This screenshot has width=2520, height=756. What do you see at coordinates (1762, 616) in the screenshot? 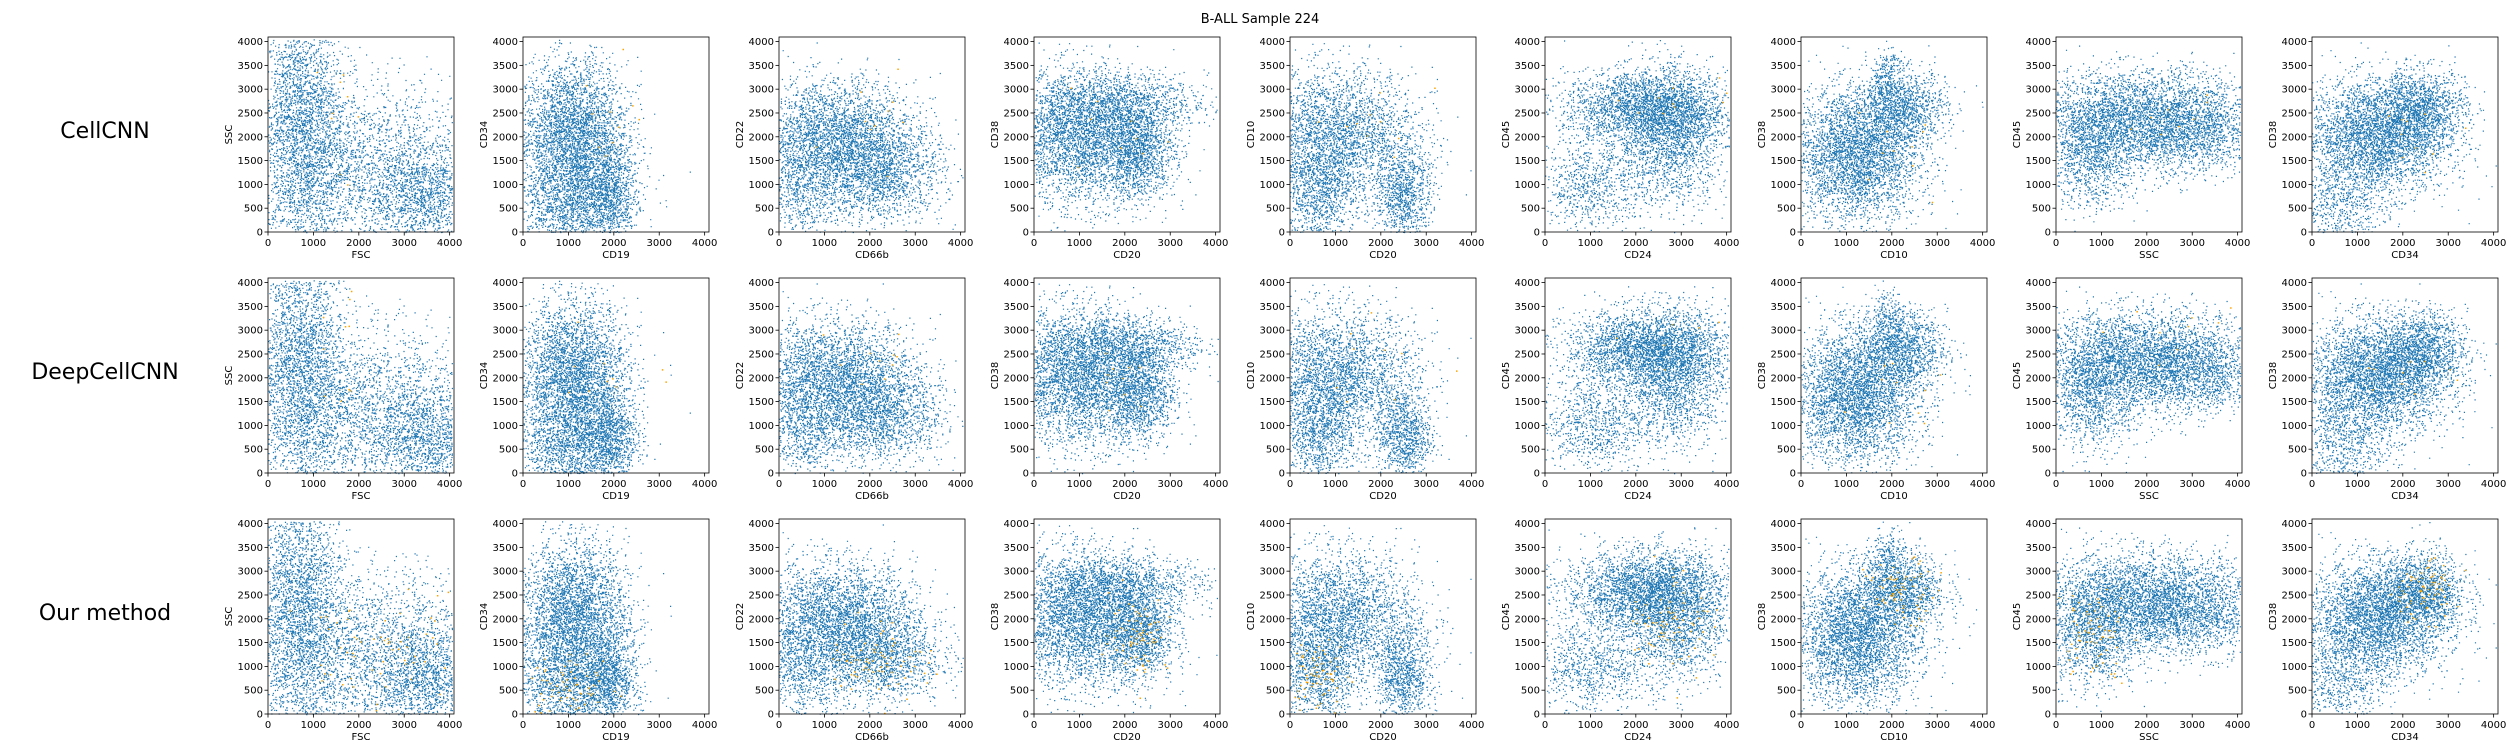
I see `y-axis-label: CD38` at bounding box center [1762, 616].